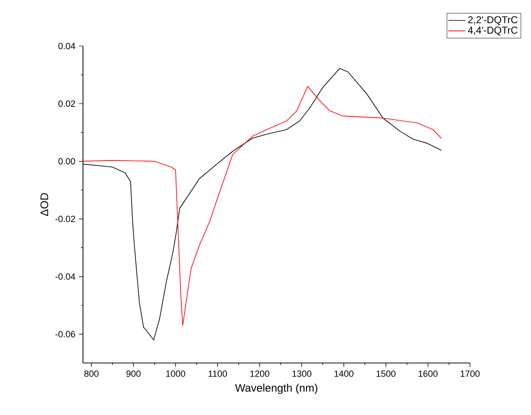 This screenshot has width=531, height=415. What do you see at coordinates (428, 373) in the screenshot?
I see `x-tick-label: 1600` at bounding box center [428, 373].